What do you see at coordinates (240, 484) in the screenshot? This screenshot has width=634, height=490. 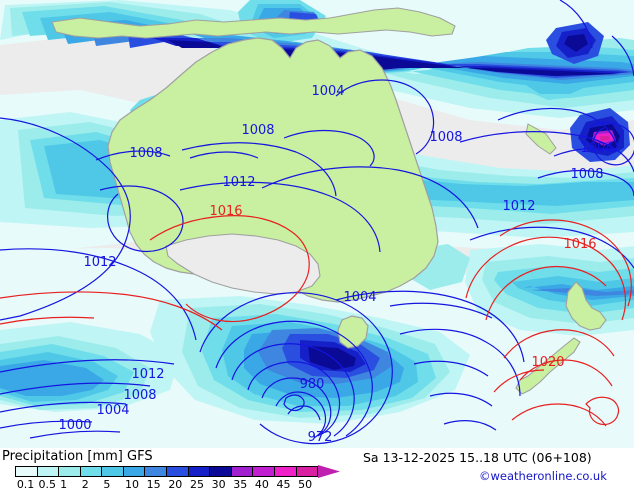 I see `legend-tick-label: 35` at bounding box center [240, 484].